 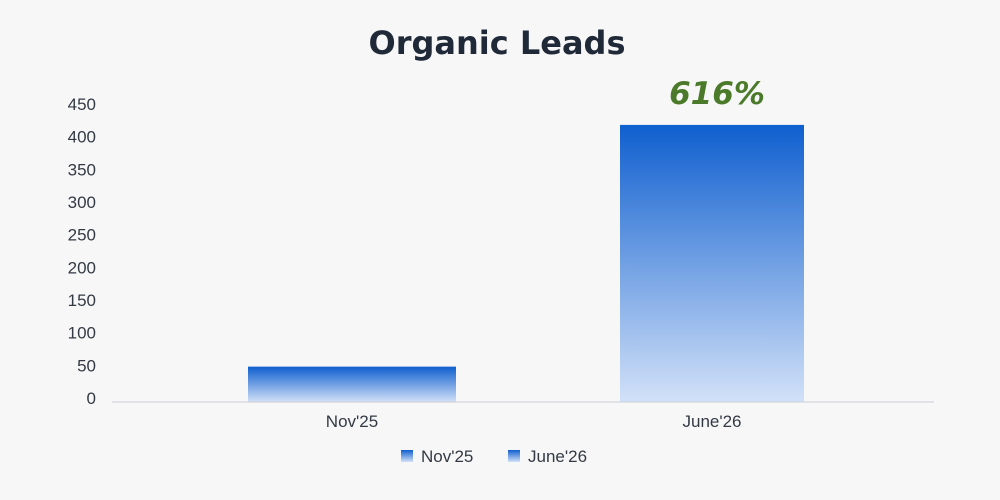 I want to click on annotations: 616%, so click(x=717, y=94).